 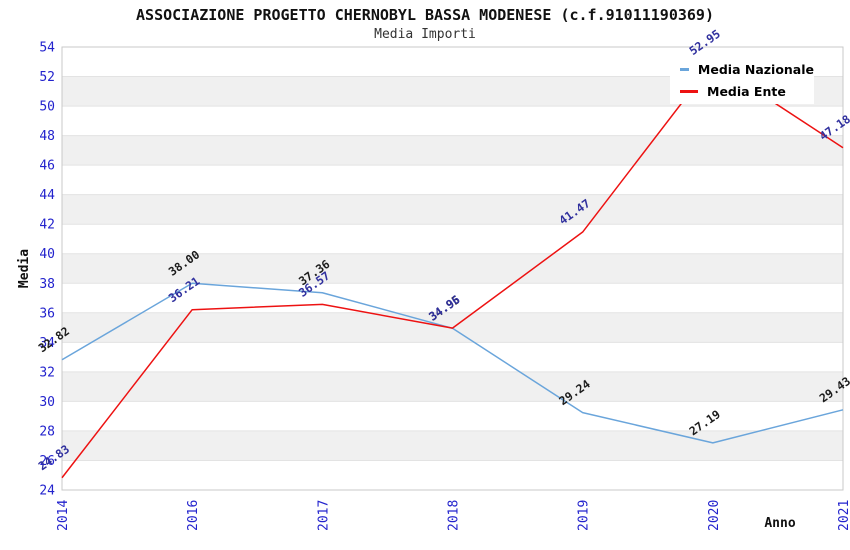 What do you see at coordinates (24, 268) in the screenshot?
I see `y-axis-title: Media` at bounding box center [24, 268].